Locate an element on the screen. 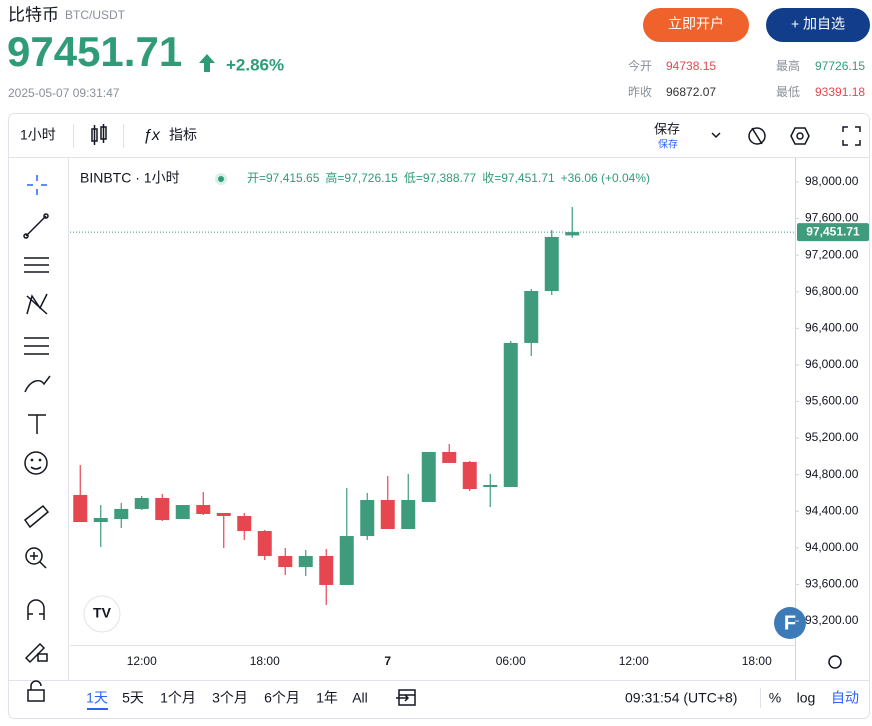 This screenshot has width=872, height=726. f-logo is located at coordinates (790, 623).